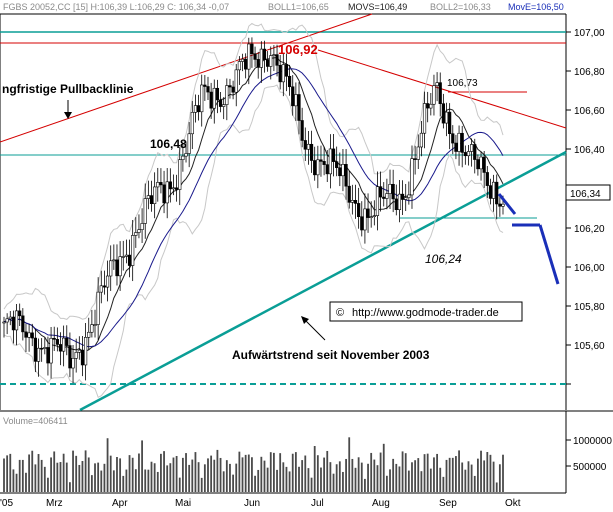 The height and width of the screenshot is (512, 613). Describe the element at coordinates (589, 229) in the screenshot. I see `price-tick: 106,20` at that location.